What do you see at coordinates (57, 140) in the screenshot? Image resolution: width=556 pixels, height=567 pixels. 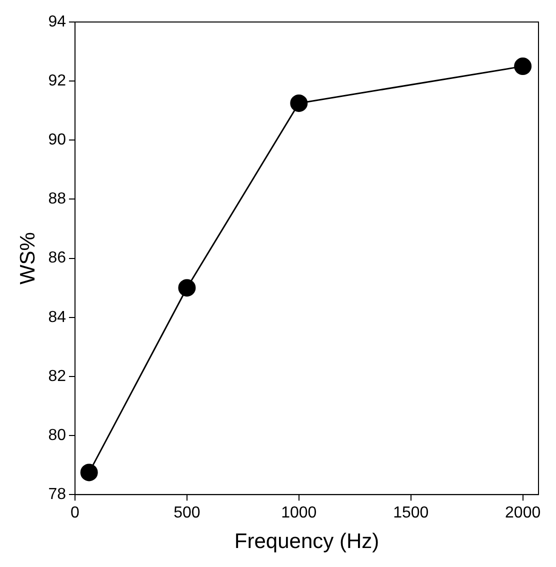 I see `y-tick-label: 90` at bounding box center [57, 140].